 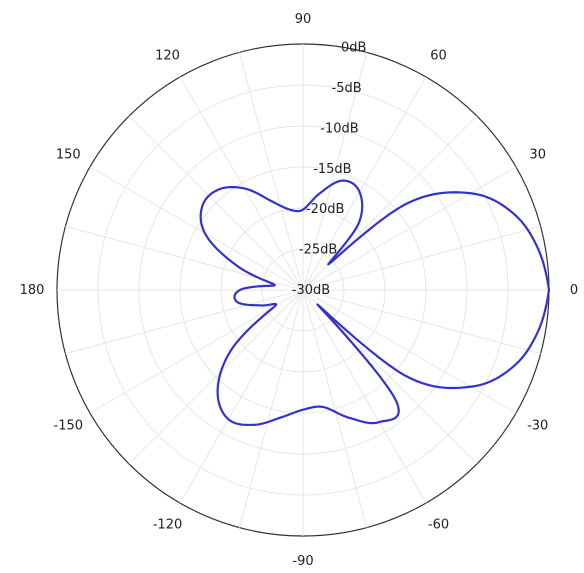 I want to click on radial-tick-label: -20dB, so click(x=325, y=209).